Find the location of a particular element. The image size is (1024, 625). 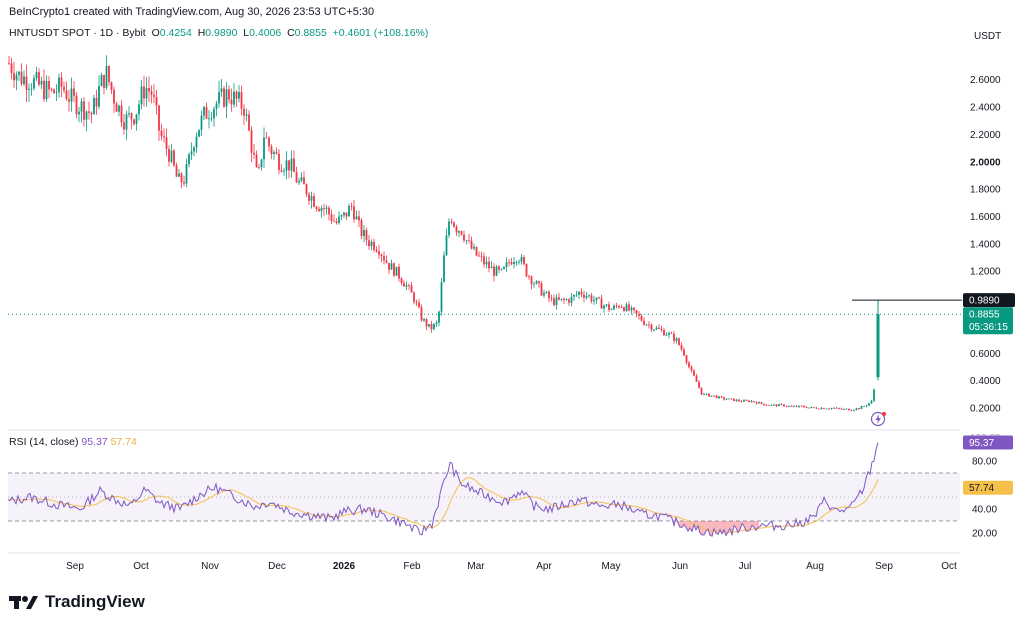

time-tick-label: Feb is located at coordinates (412, 566).